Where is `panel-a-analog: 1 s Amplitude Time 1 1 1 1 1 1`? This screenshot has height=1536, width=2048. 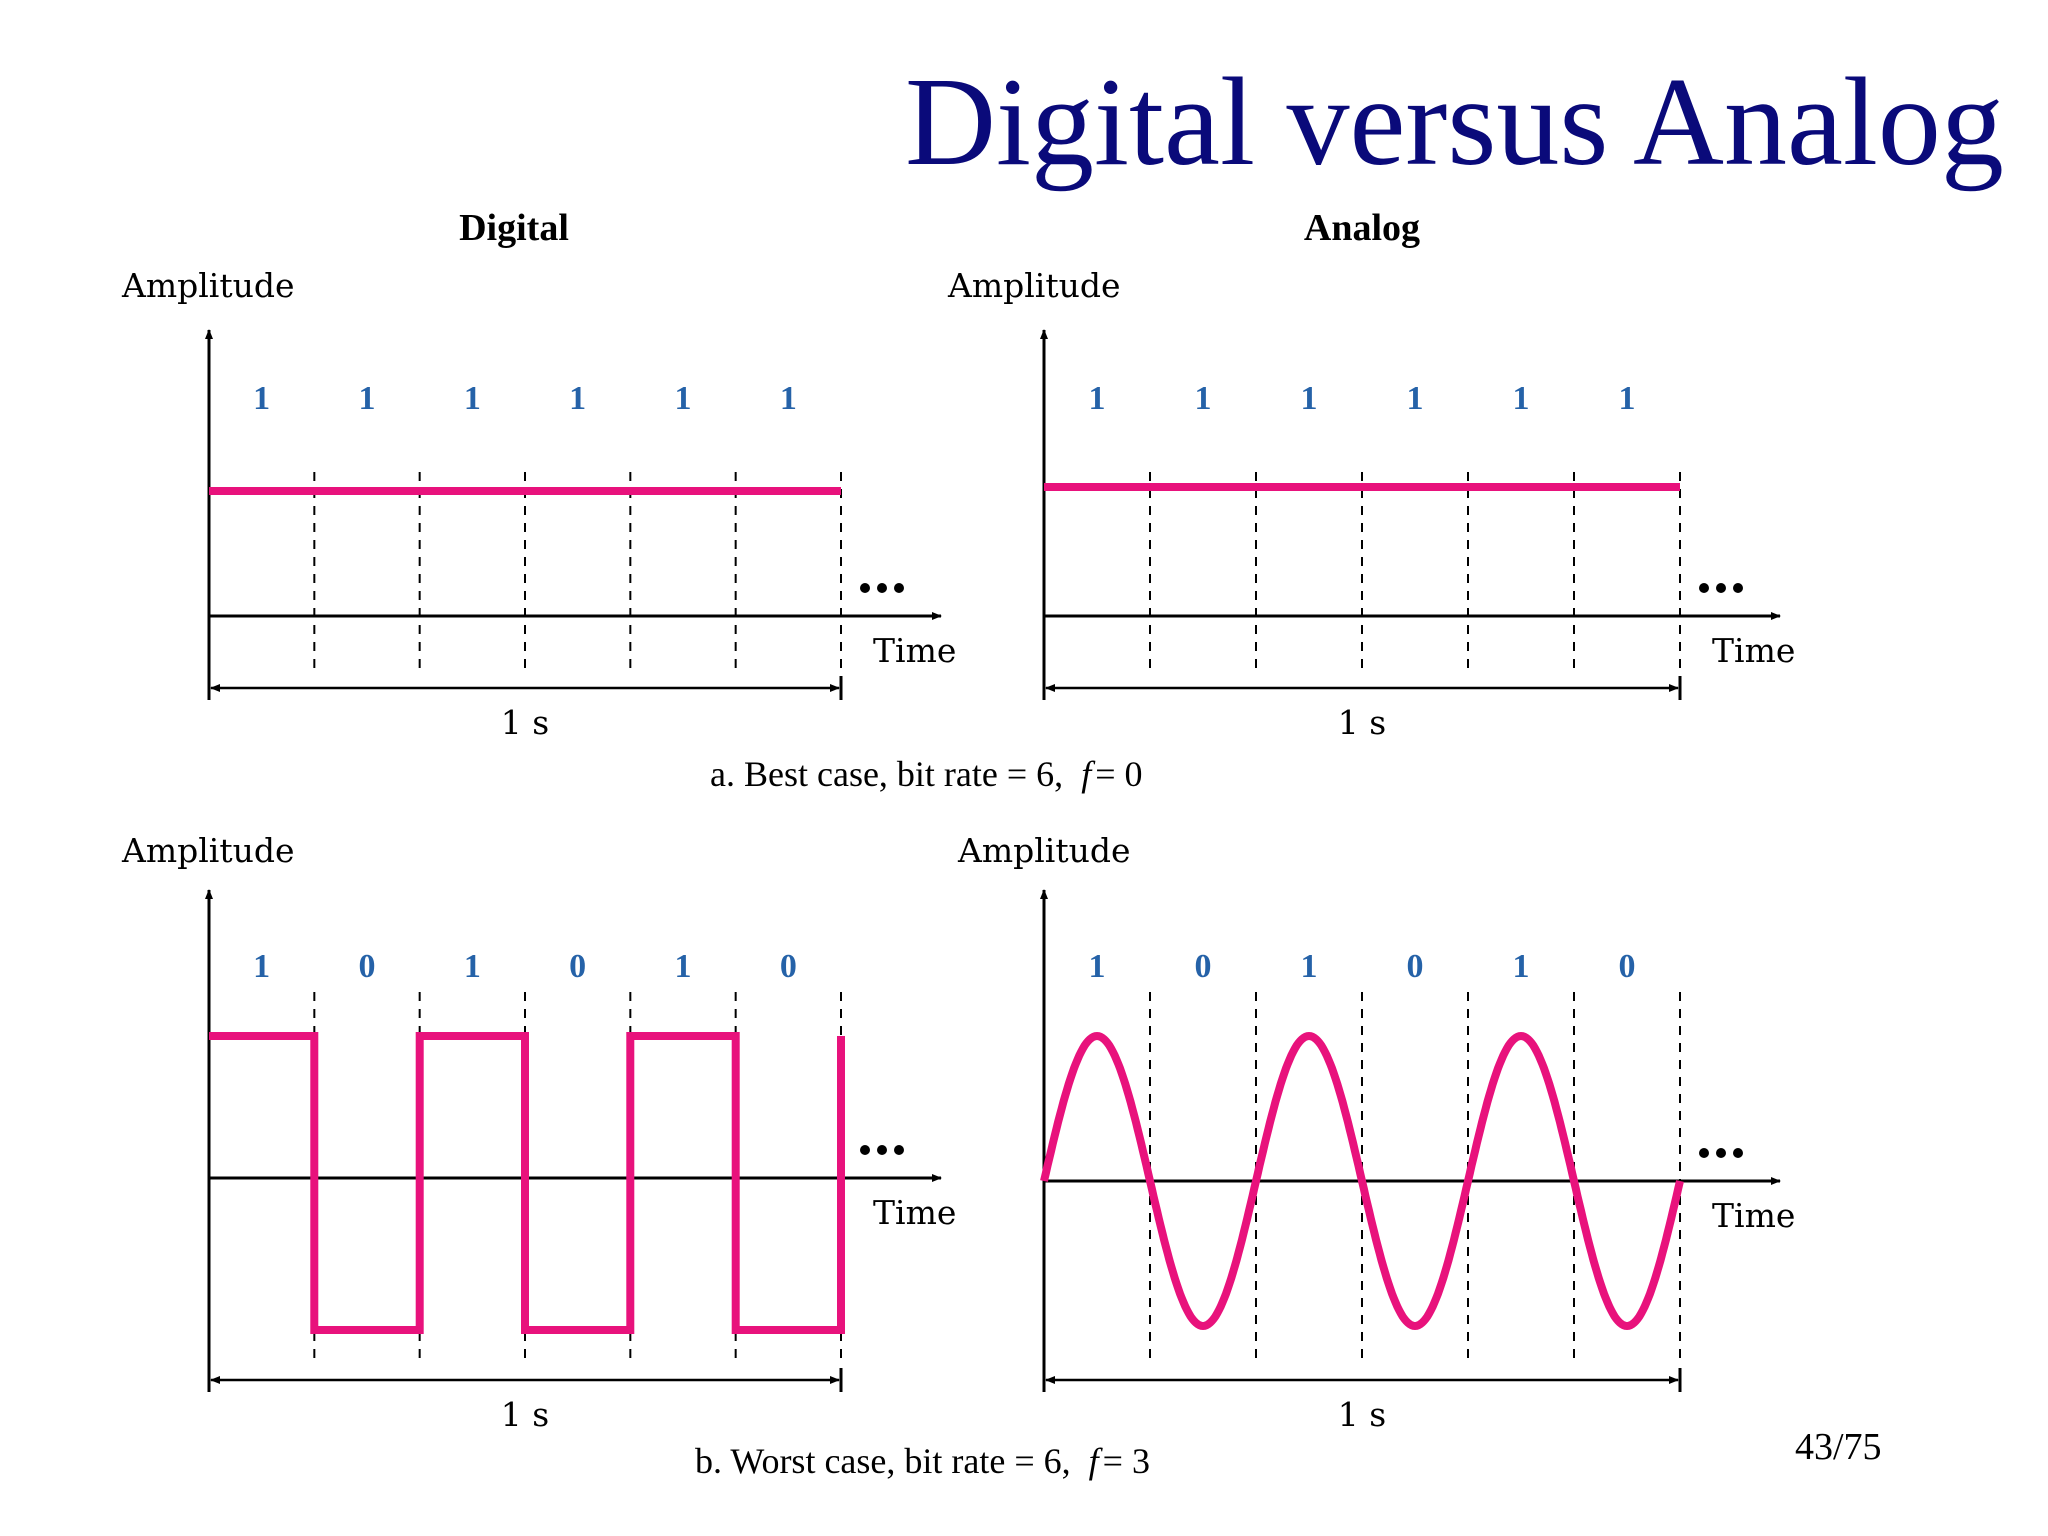
panel-a-analog: 1 s Amplitude Time 1 1 1 1 1 1 is located at coordinates (1371, 504).